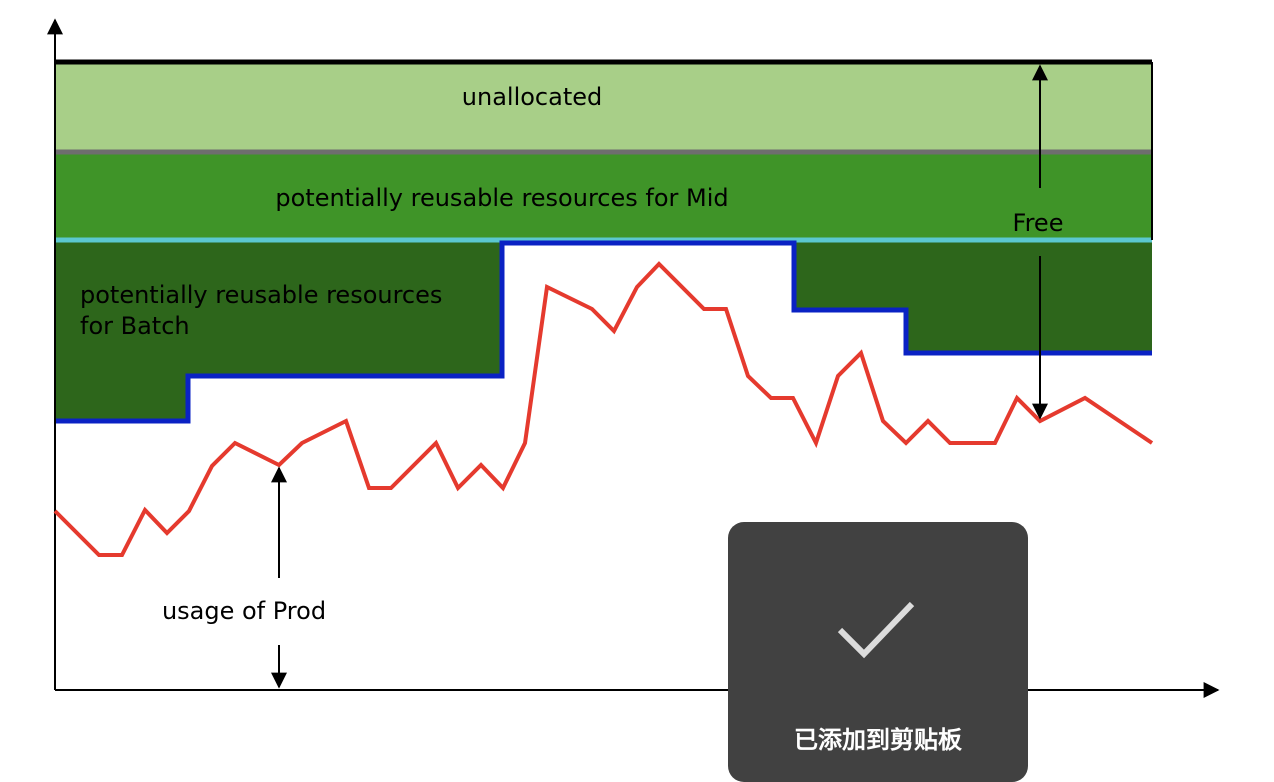 This screenshot has height=782, width=1274. I want to click on batch-label-line2: for Batch, so click(135, 326).